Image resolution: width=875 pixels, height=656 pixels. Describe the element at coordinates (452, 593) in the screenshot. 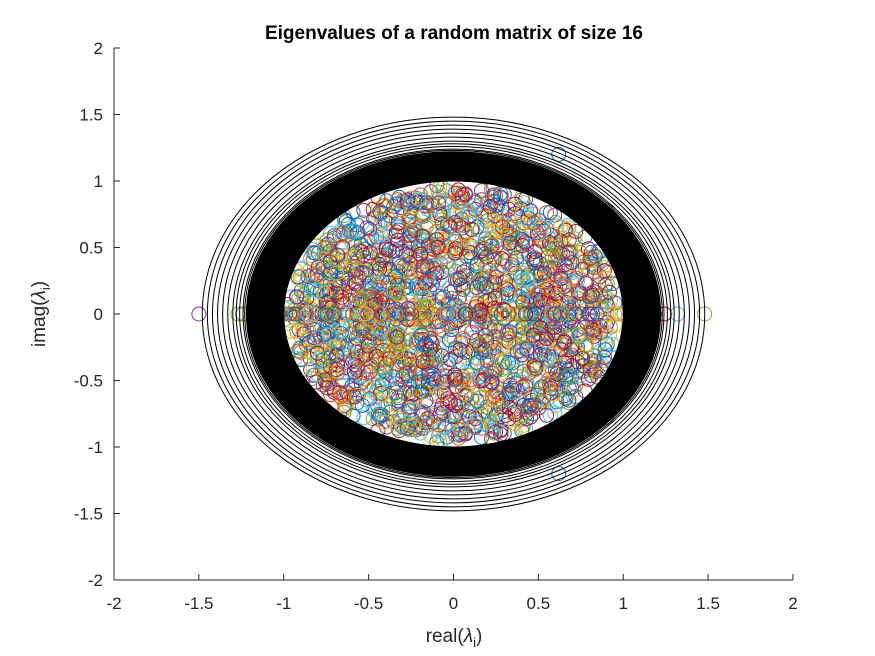

I see `x-ticks: -2 -1.5 -1 -0.5 0 0.5 1 1.5 2` at that location.